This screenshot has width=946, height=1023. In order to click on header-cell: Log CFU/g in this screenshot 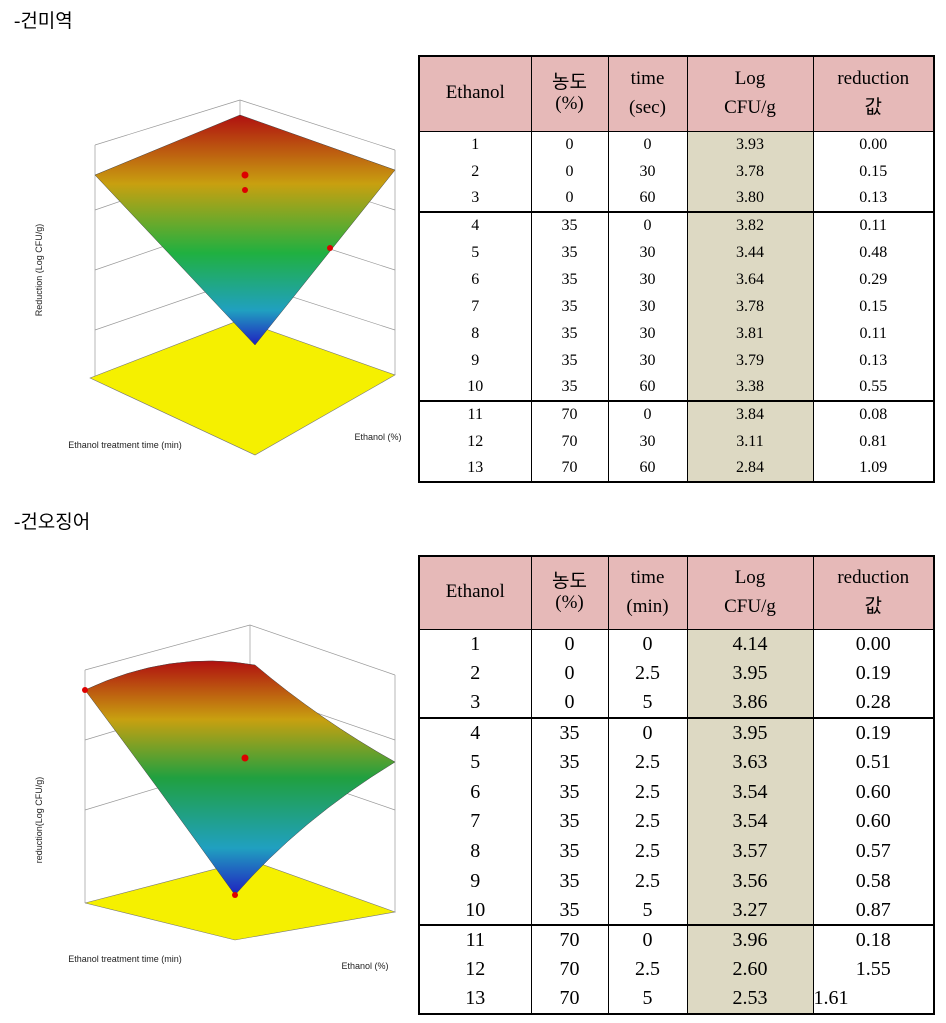, I will do `click(750, 93)`.